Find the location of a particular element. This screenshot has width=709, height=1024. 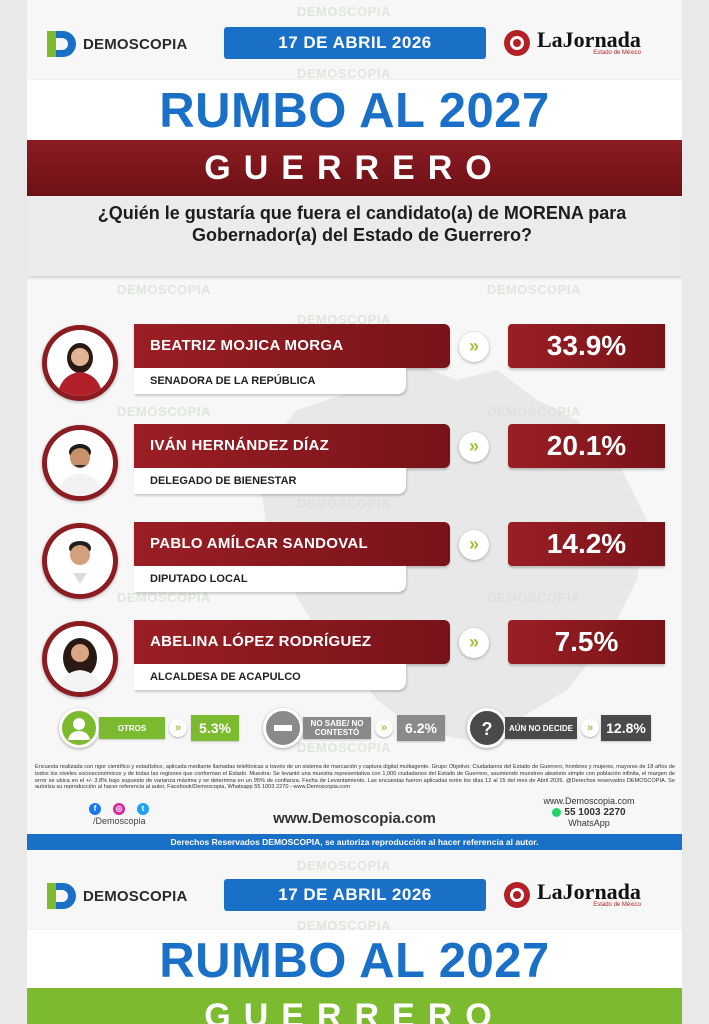

contact-block: www.Demoscopia.com 55 1003 2270 WhatsApp is located at coordinates (589, 812).